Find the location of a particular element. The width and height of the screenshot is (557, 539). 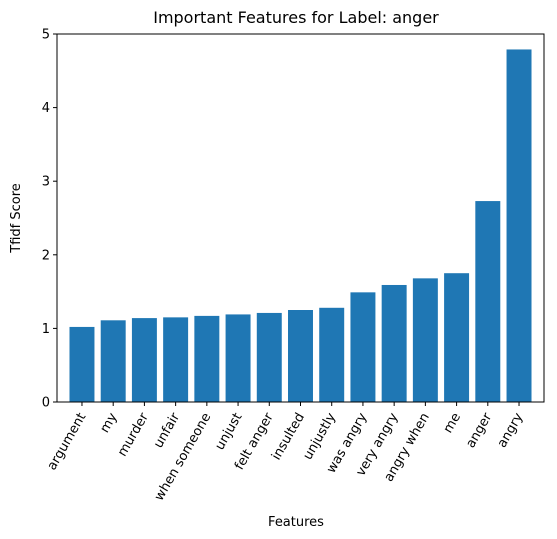

y-axis-label: Tfidf Score is located at coordinates (16, 218).